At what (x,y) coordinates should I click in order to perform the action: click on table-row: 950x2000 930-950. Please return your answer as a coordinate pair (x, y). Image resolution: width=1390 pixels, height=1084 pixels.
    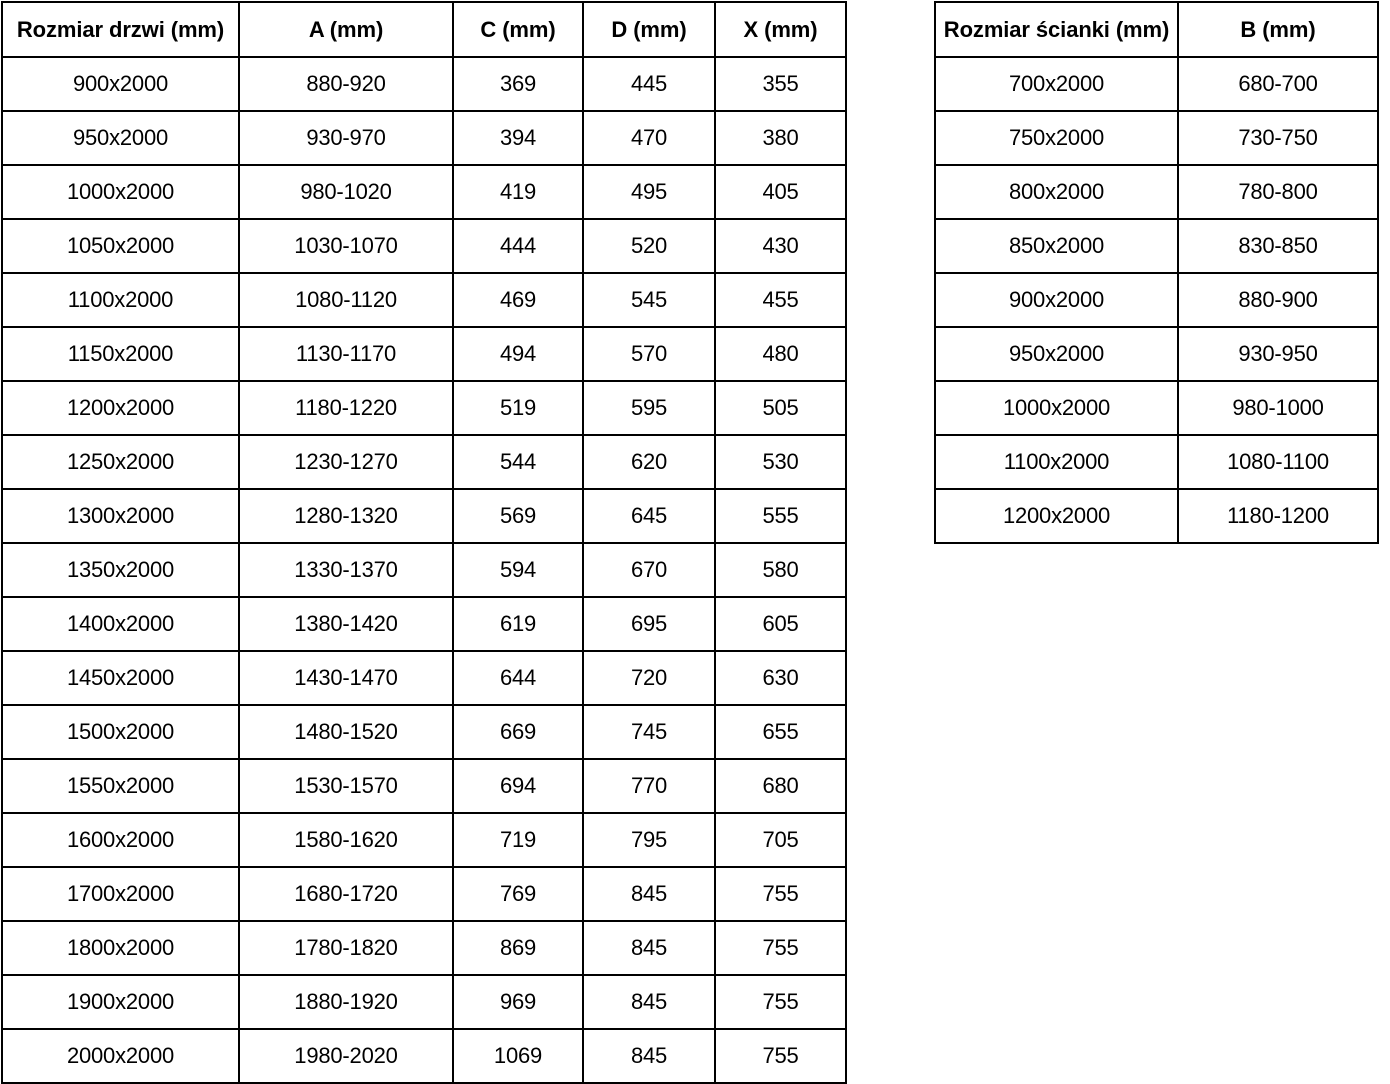
    Looking at the image, I should click on (1156, 354).